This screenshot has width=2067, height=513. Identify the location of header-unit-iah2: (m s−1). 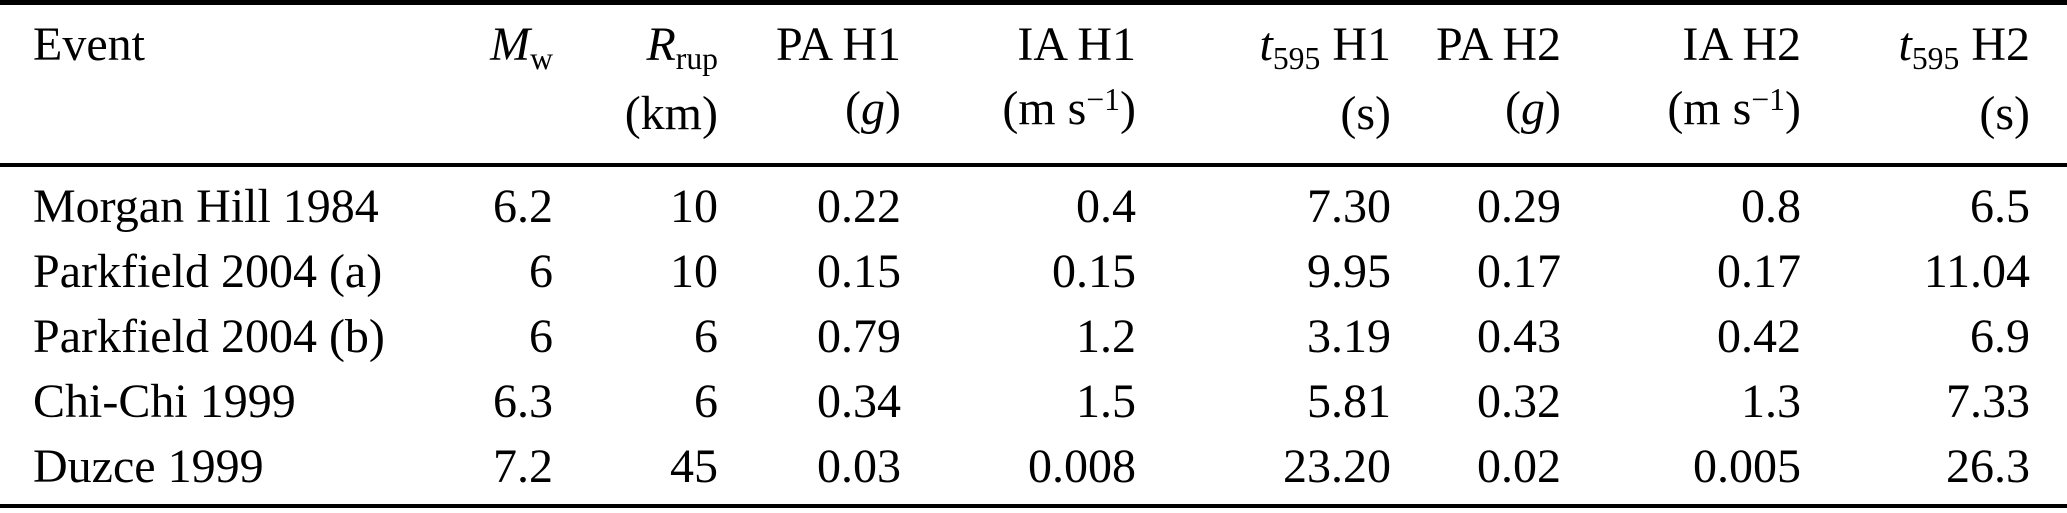
(1681, 111).